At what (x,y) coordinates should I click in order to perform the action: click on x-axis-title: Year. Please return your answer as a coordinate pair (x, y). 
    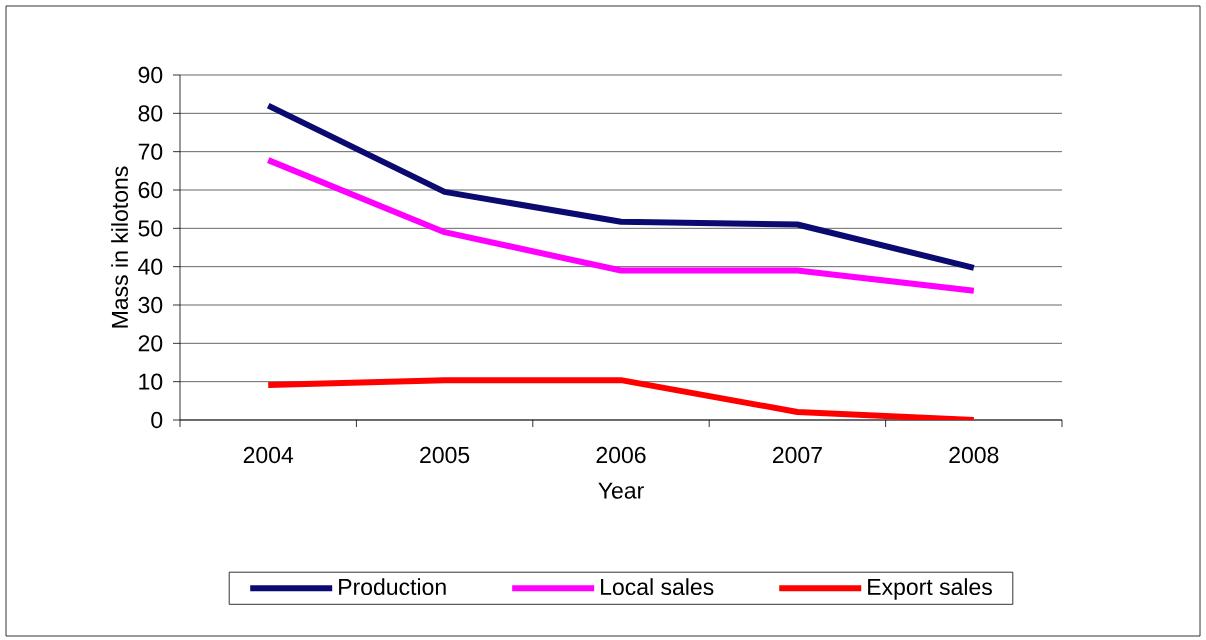
    Looking at the image, I should click on (621, 490).